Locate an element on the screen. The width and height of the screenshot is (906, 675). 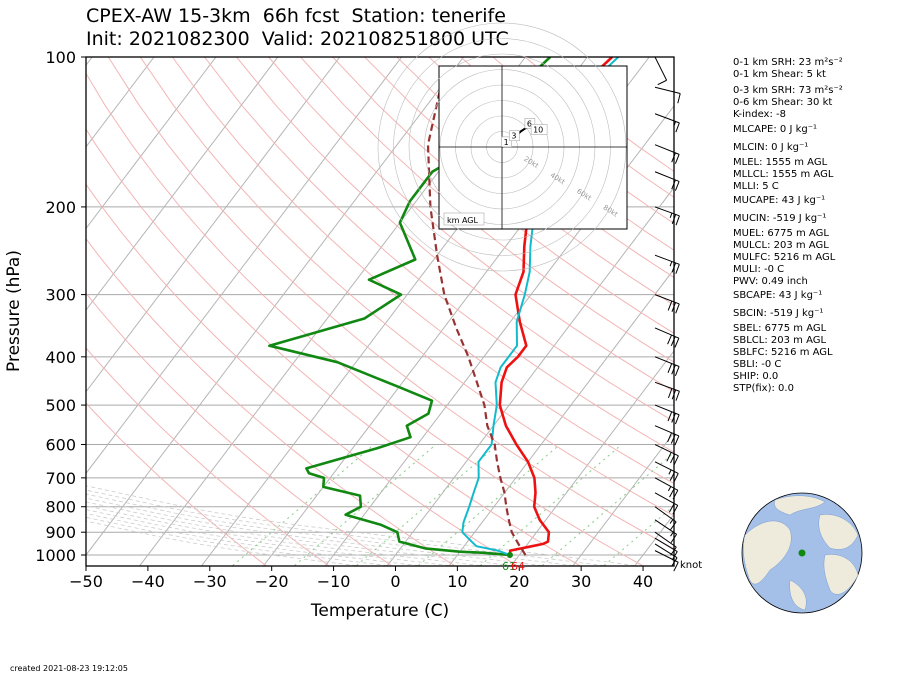
surface-marker is located at coordinates (509, 555).